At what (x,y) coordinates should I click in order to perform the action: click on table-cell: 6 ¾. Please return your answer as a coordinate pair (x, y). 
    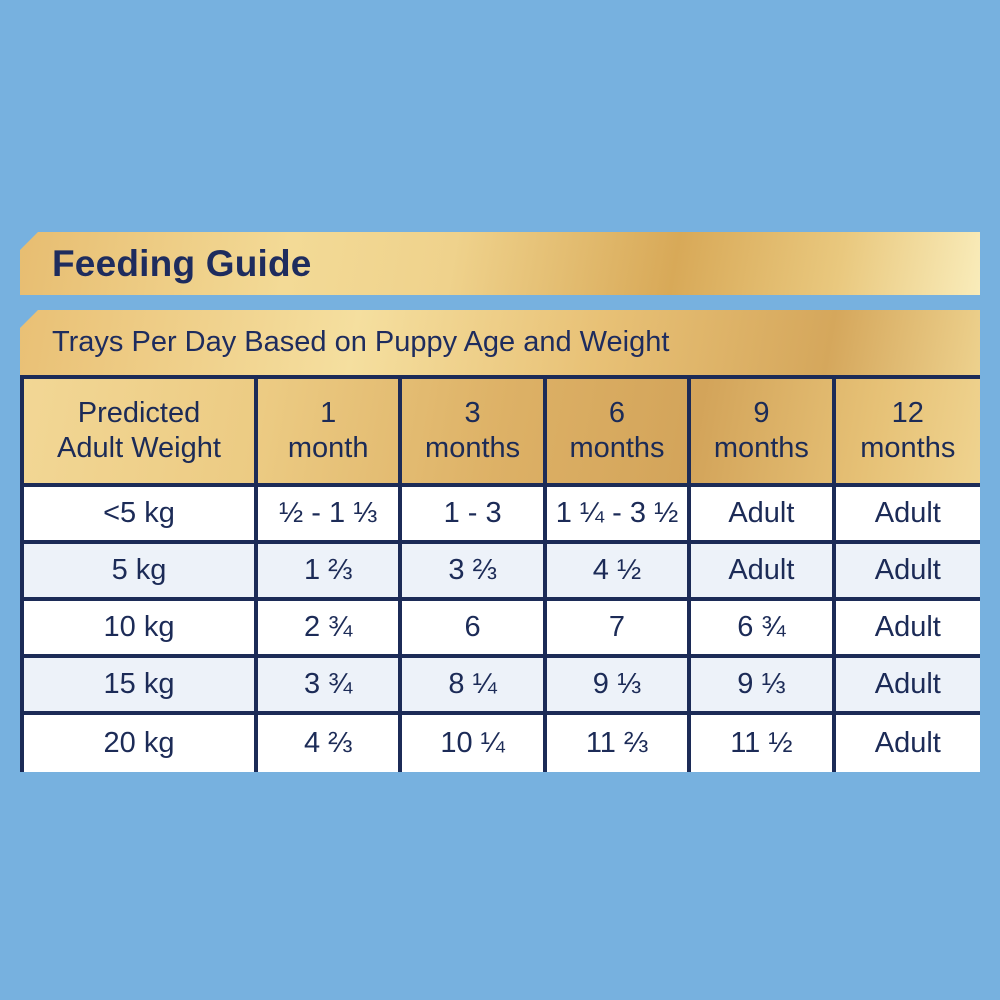
    Looking at the image, I should click on (763, 627).